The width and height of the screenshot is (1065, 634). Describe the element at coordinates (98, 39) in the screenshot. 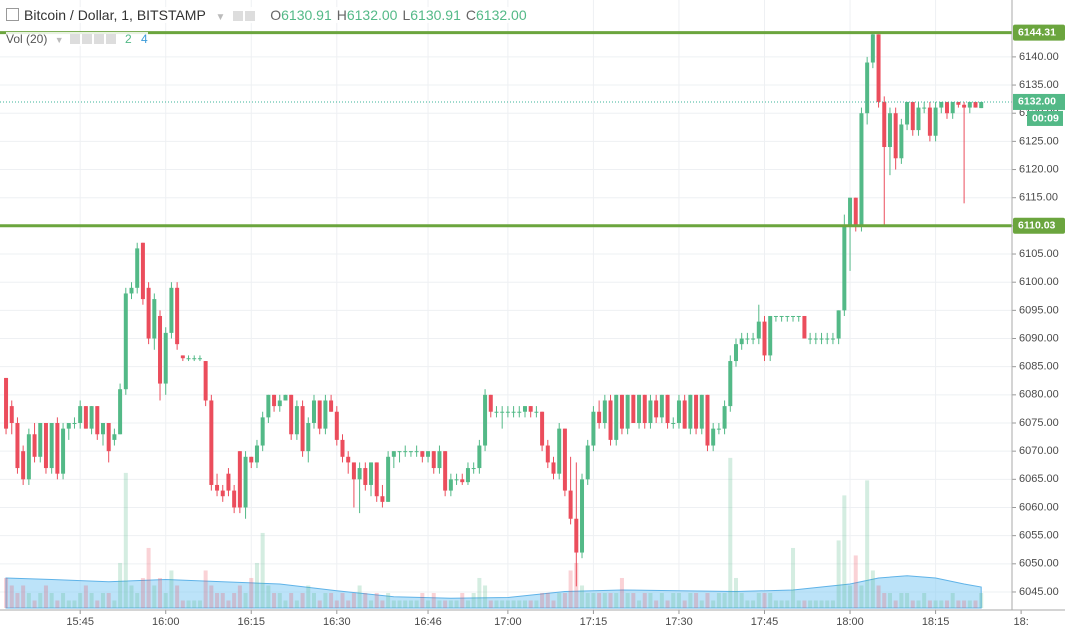

I see `add-button` at that location.